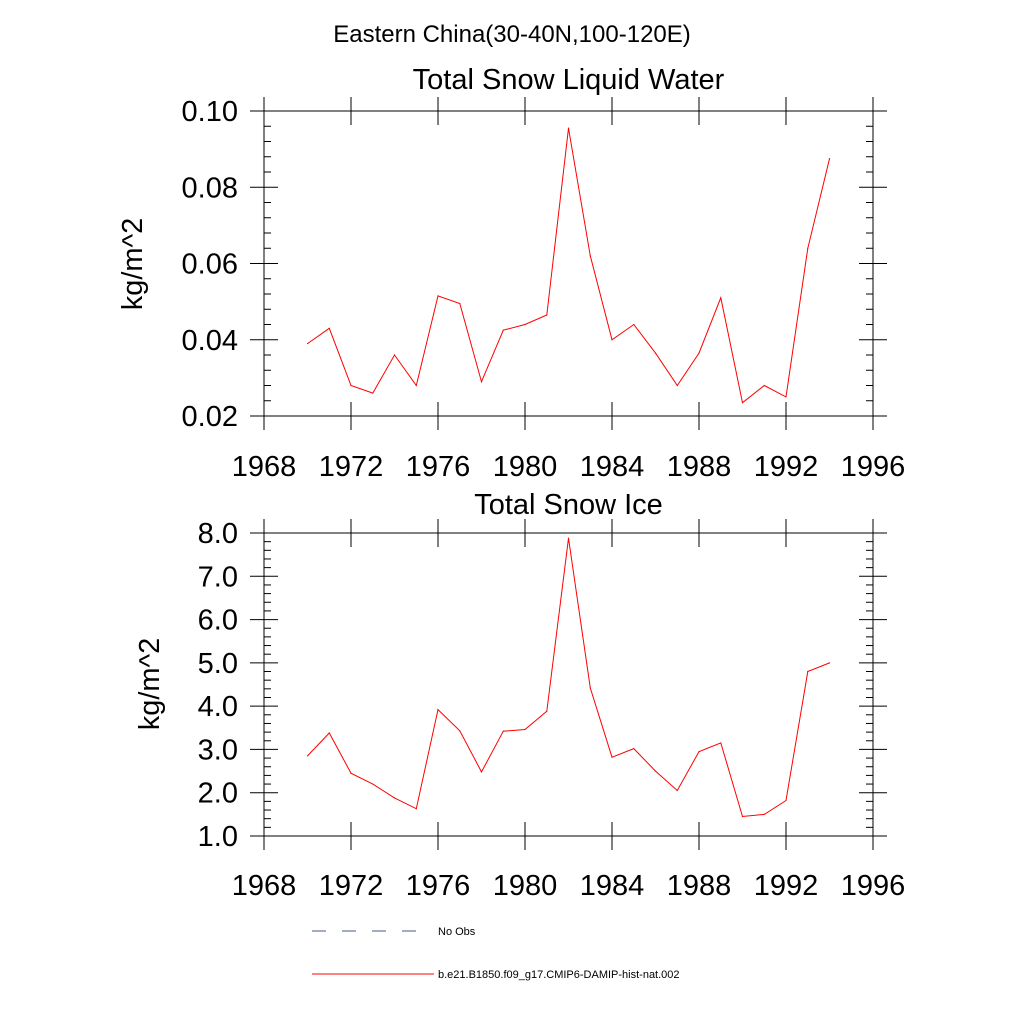  Describe the element at coordinates (133, 264) in the screenshot. I see `liquid-y-axis-label: kg/m^2` at that location.